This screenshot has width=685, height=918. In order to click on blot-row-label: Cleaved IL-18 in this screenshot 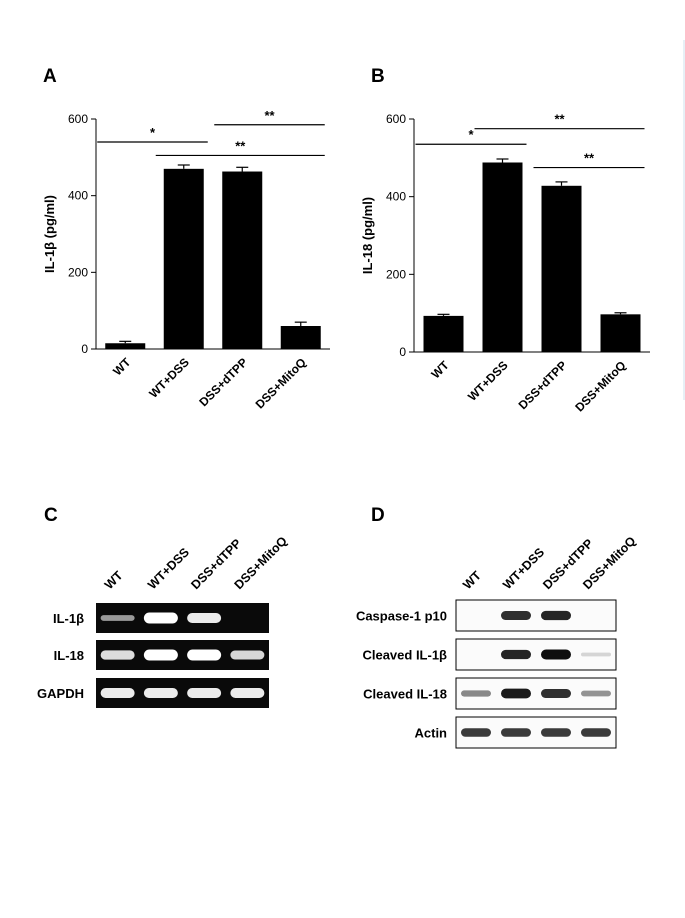, I will do `click(405, 694)`.